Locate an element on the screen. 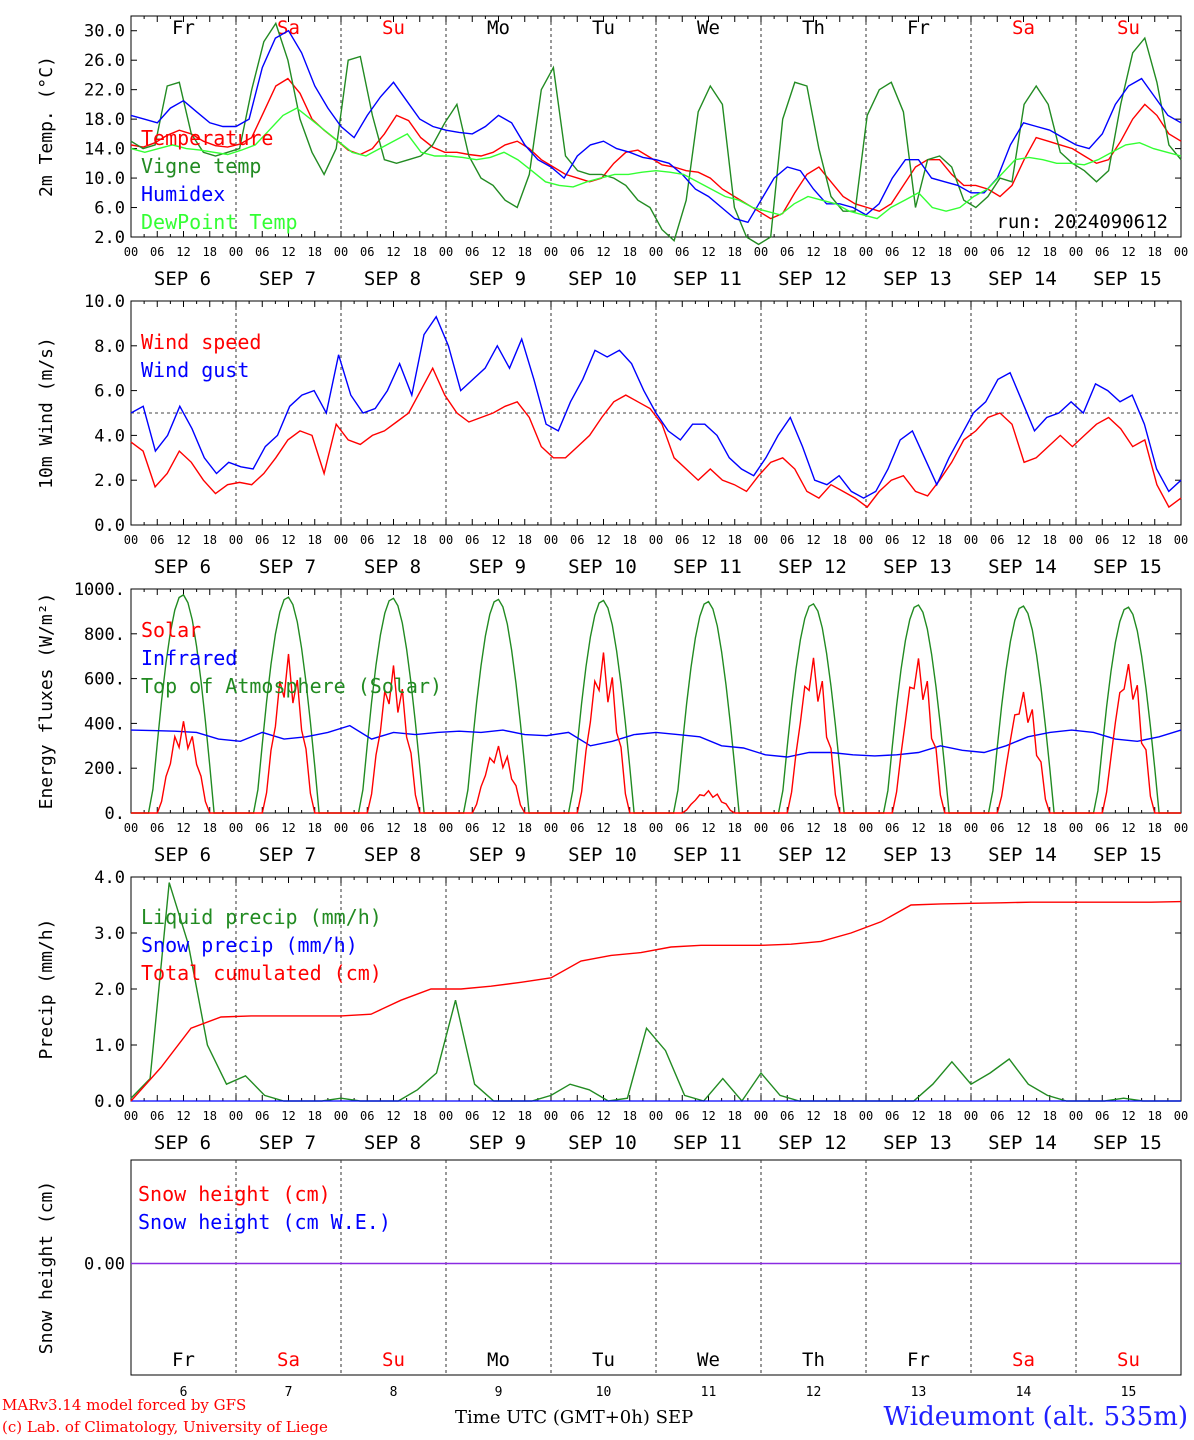 The width and height of the screenshot is (1194, 1440). day-number-label: 9 is located at coordinates (499, 1392).